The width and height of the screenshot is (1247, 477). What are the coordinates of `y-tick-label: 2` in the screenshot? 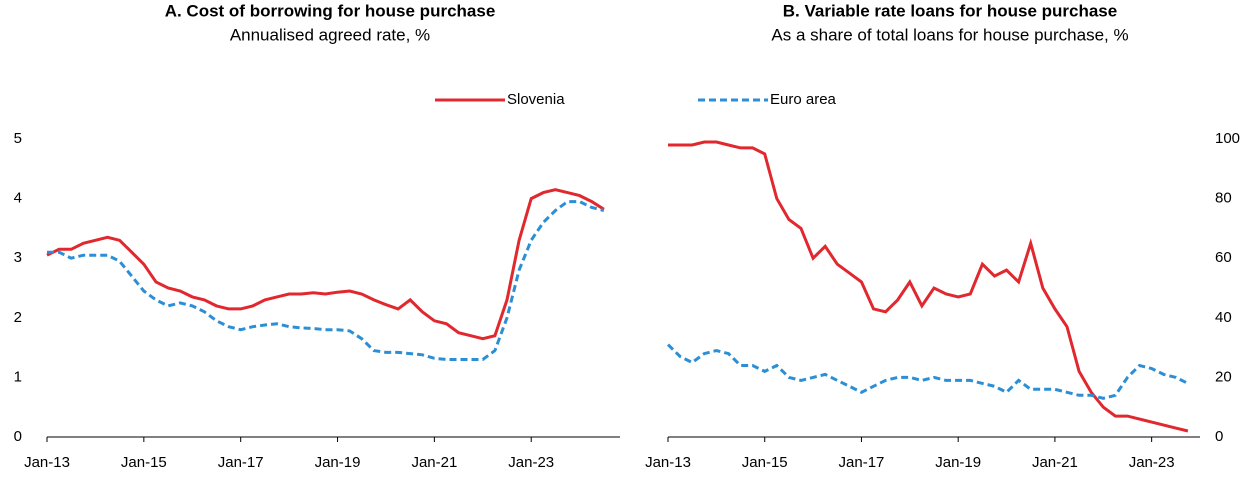 It's located at (18, 317).